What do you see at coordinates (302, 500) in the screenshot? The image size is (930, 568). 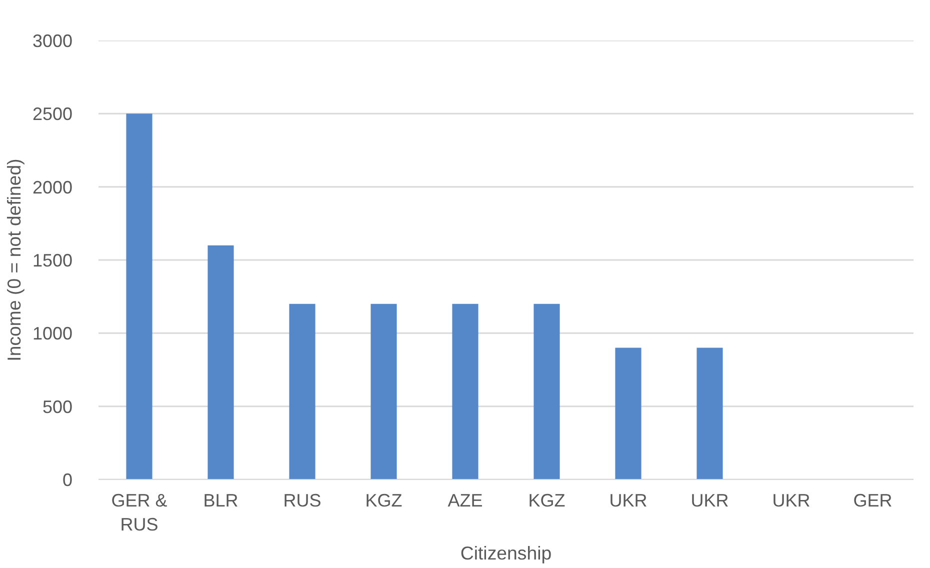 I see `x-tick-label: RUS` at bounding box center [302, 500].